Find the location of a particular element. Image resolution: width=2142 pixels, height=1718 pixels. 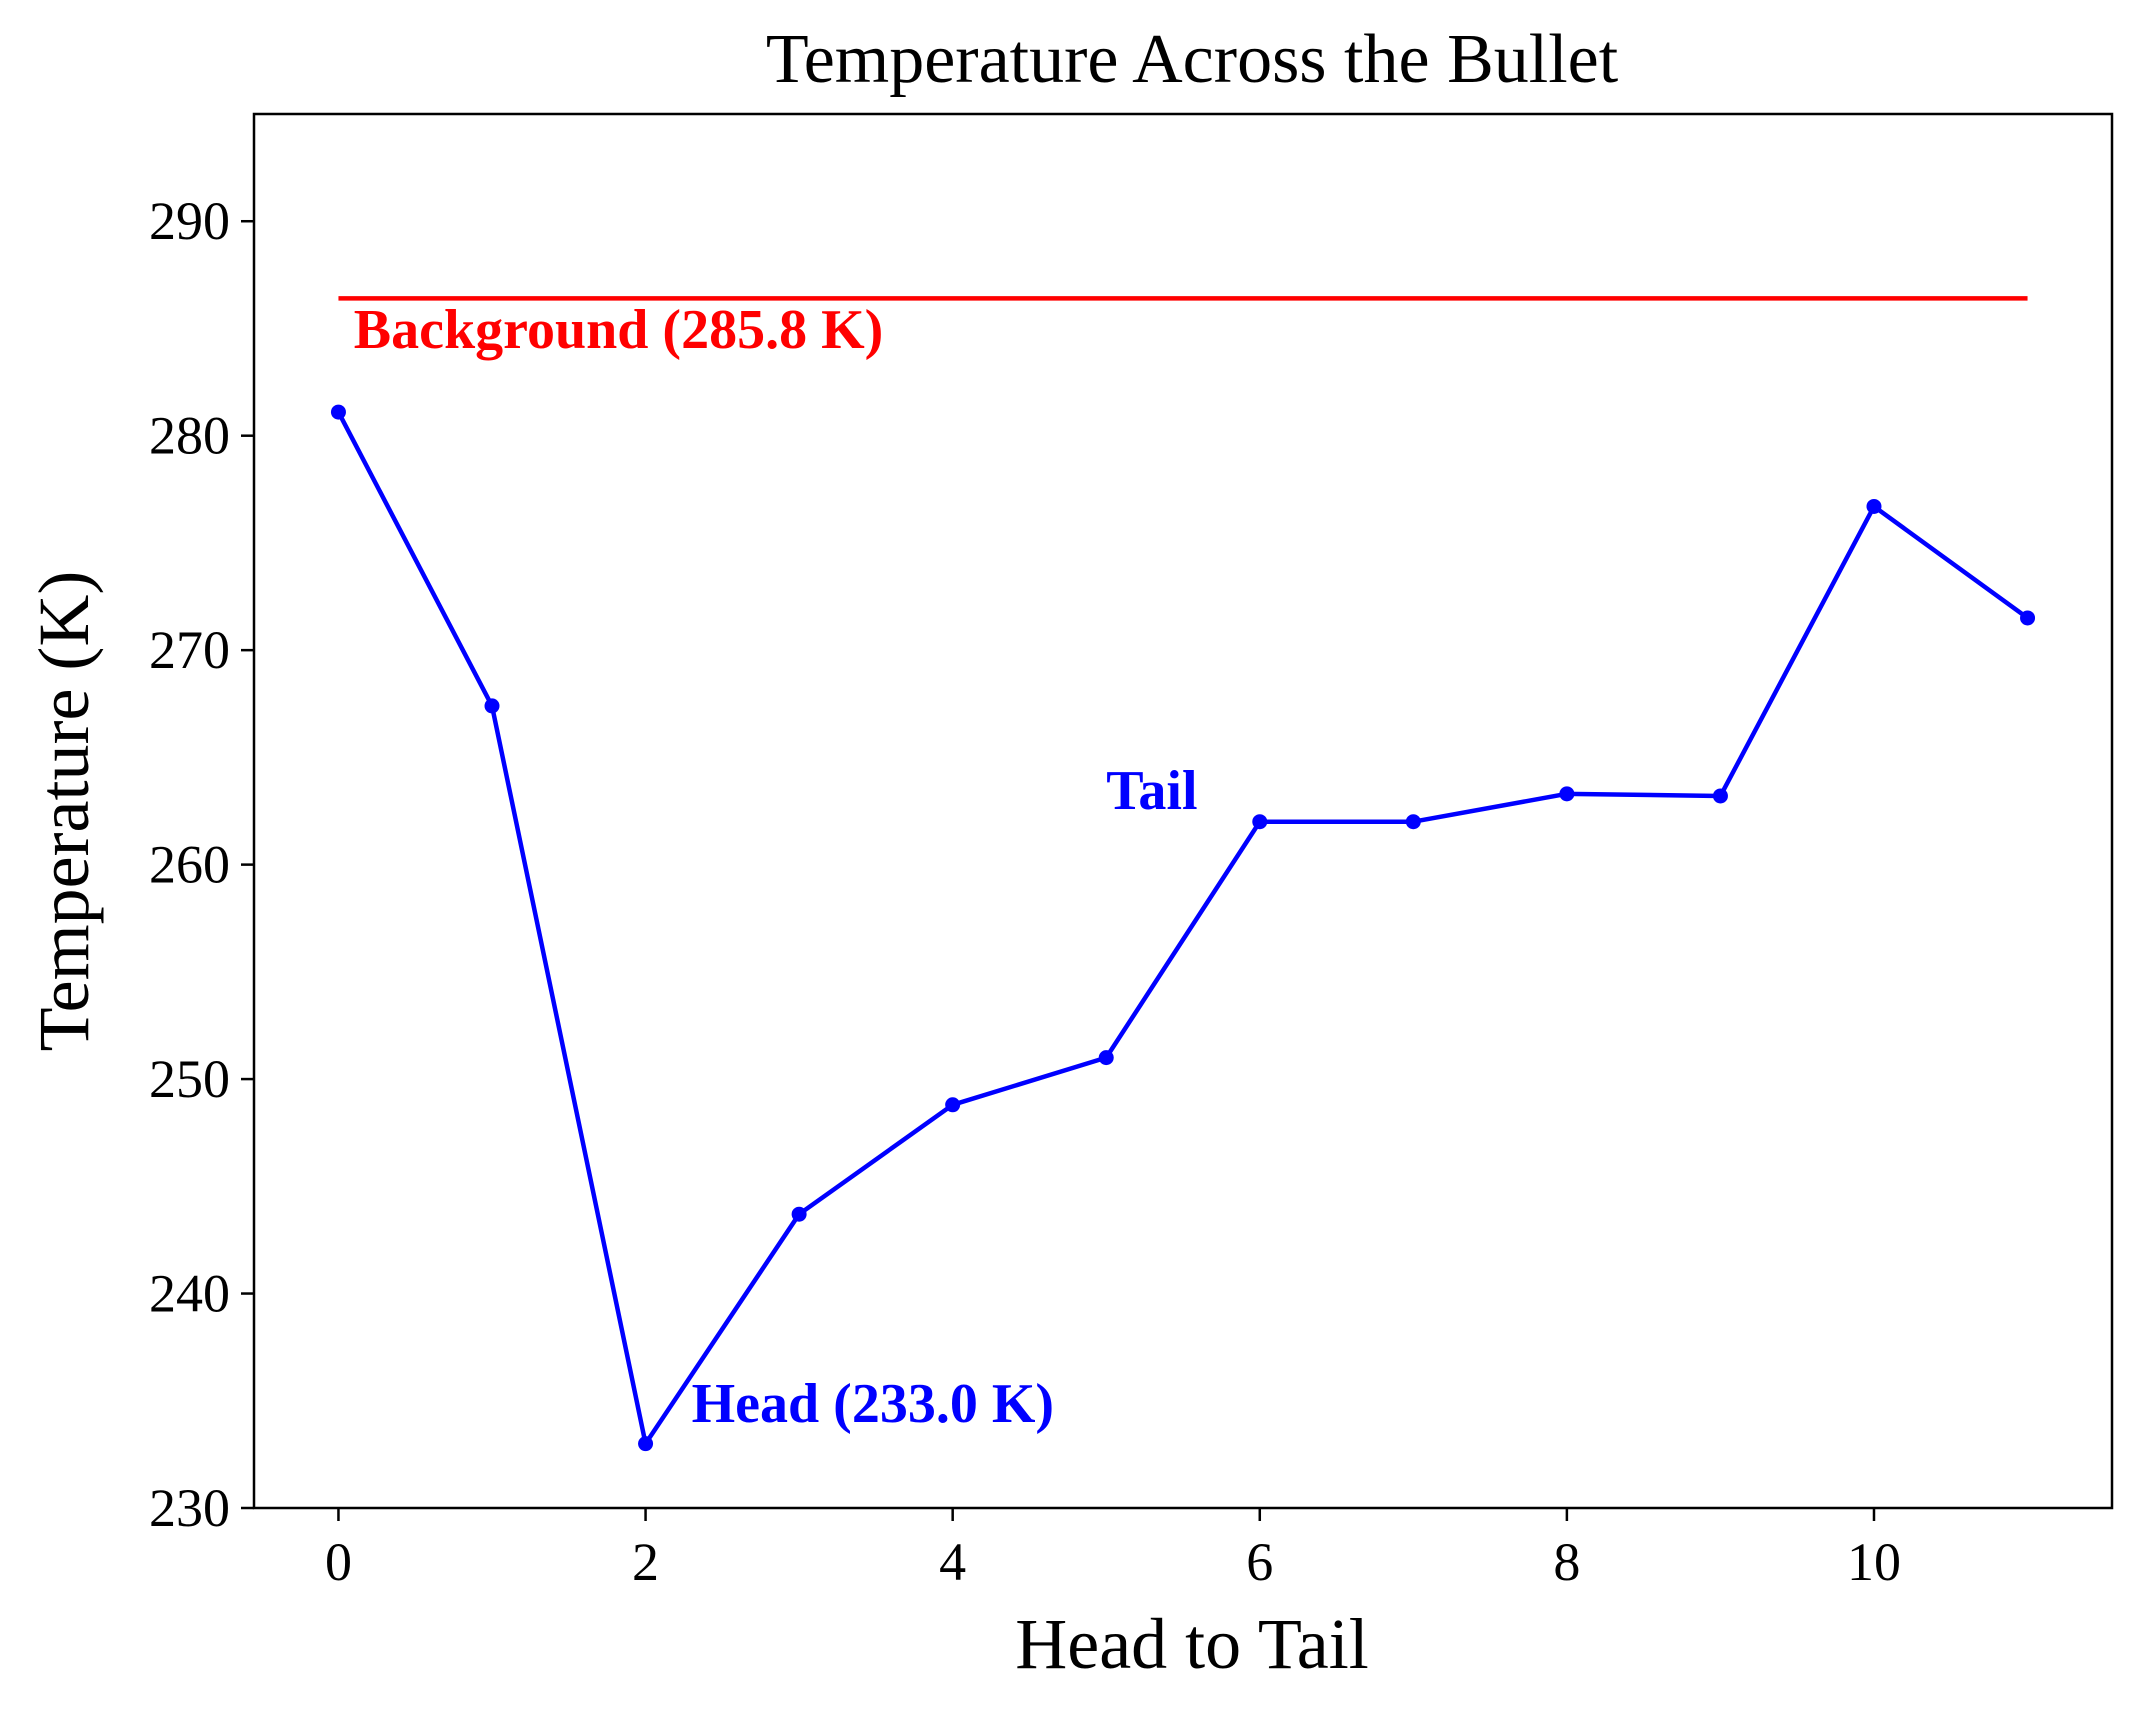

x-tick-label: 0 is located at coordinates (338, 1562).